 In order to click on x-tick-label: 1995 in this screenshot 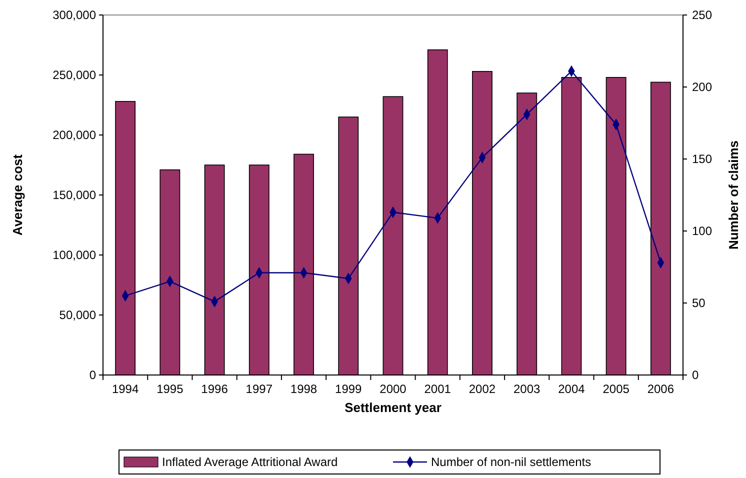, I will do `click(170, 389)`.